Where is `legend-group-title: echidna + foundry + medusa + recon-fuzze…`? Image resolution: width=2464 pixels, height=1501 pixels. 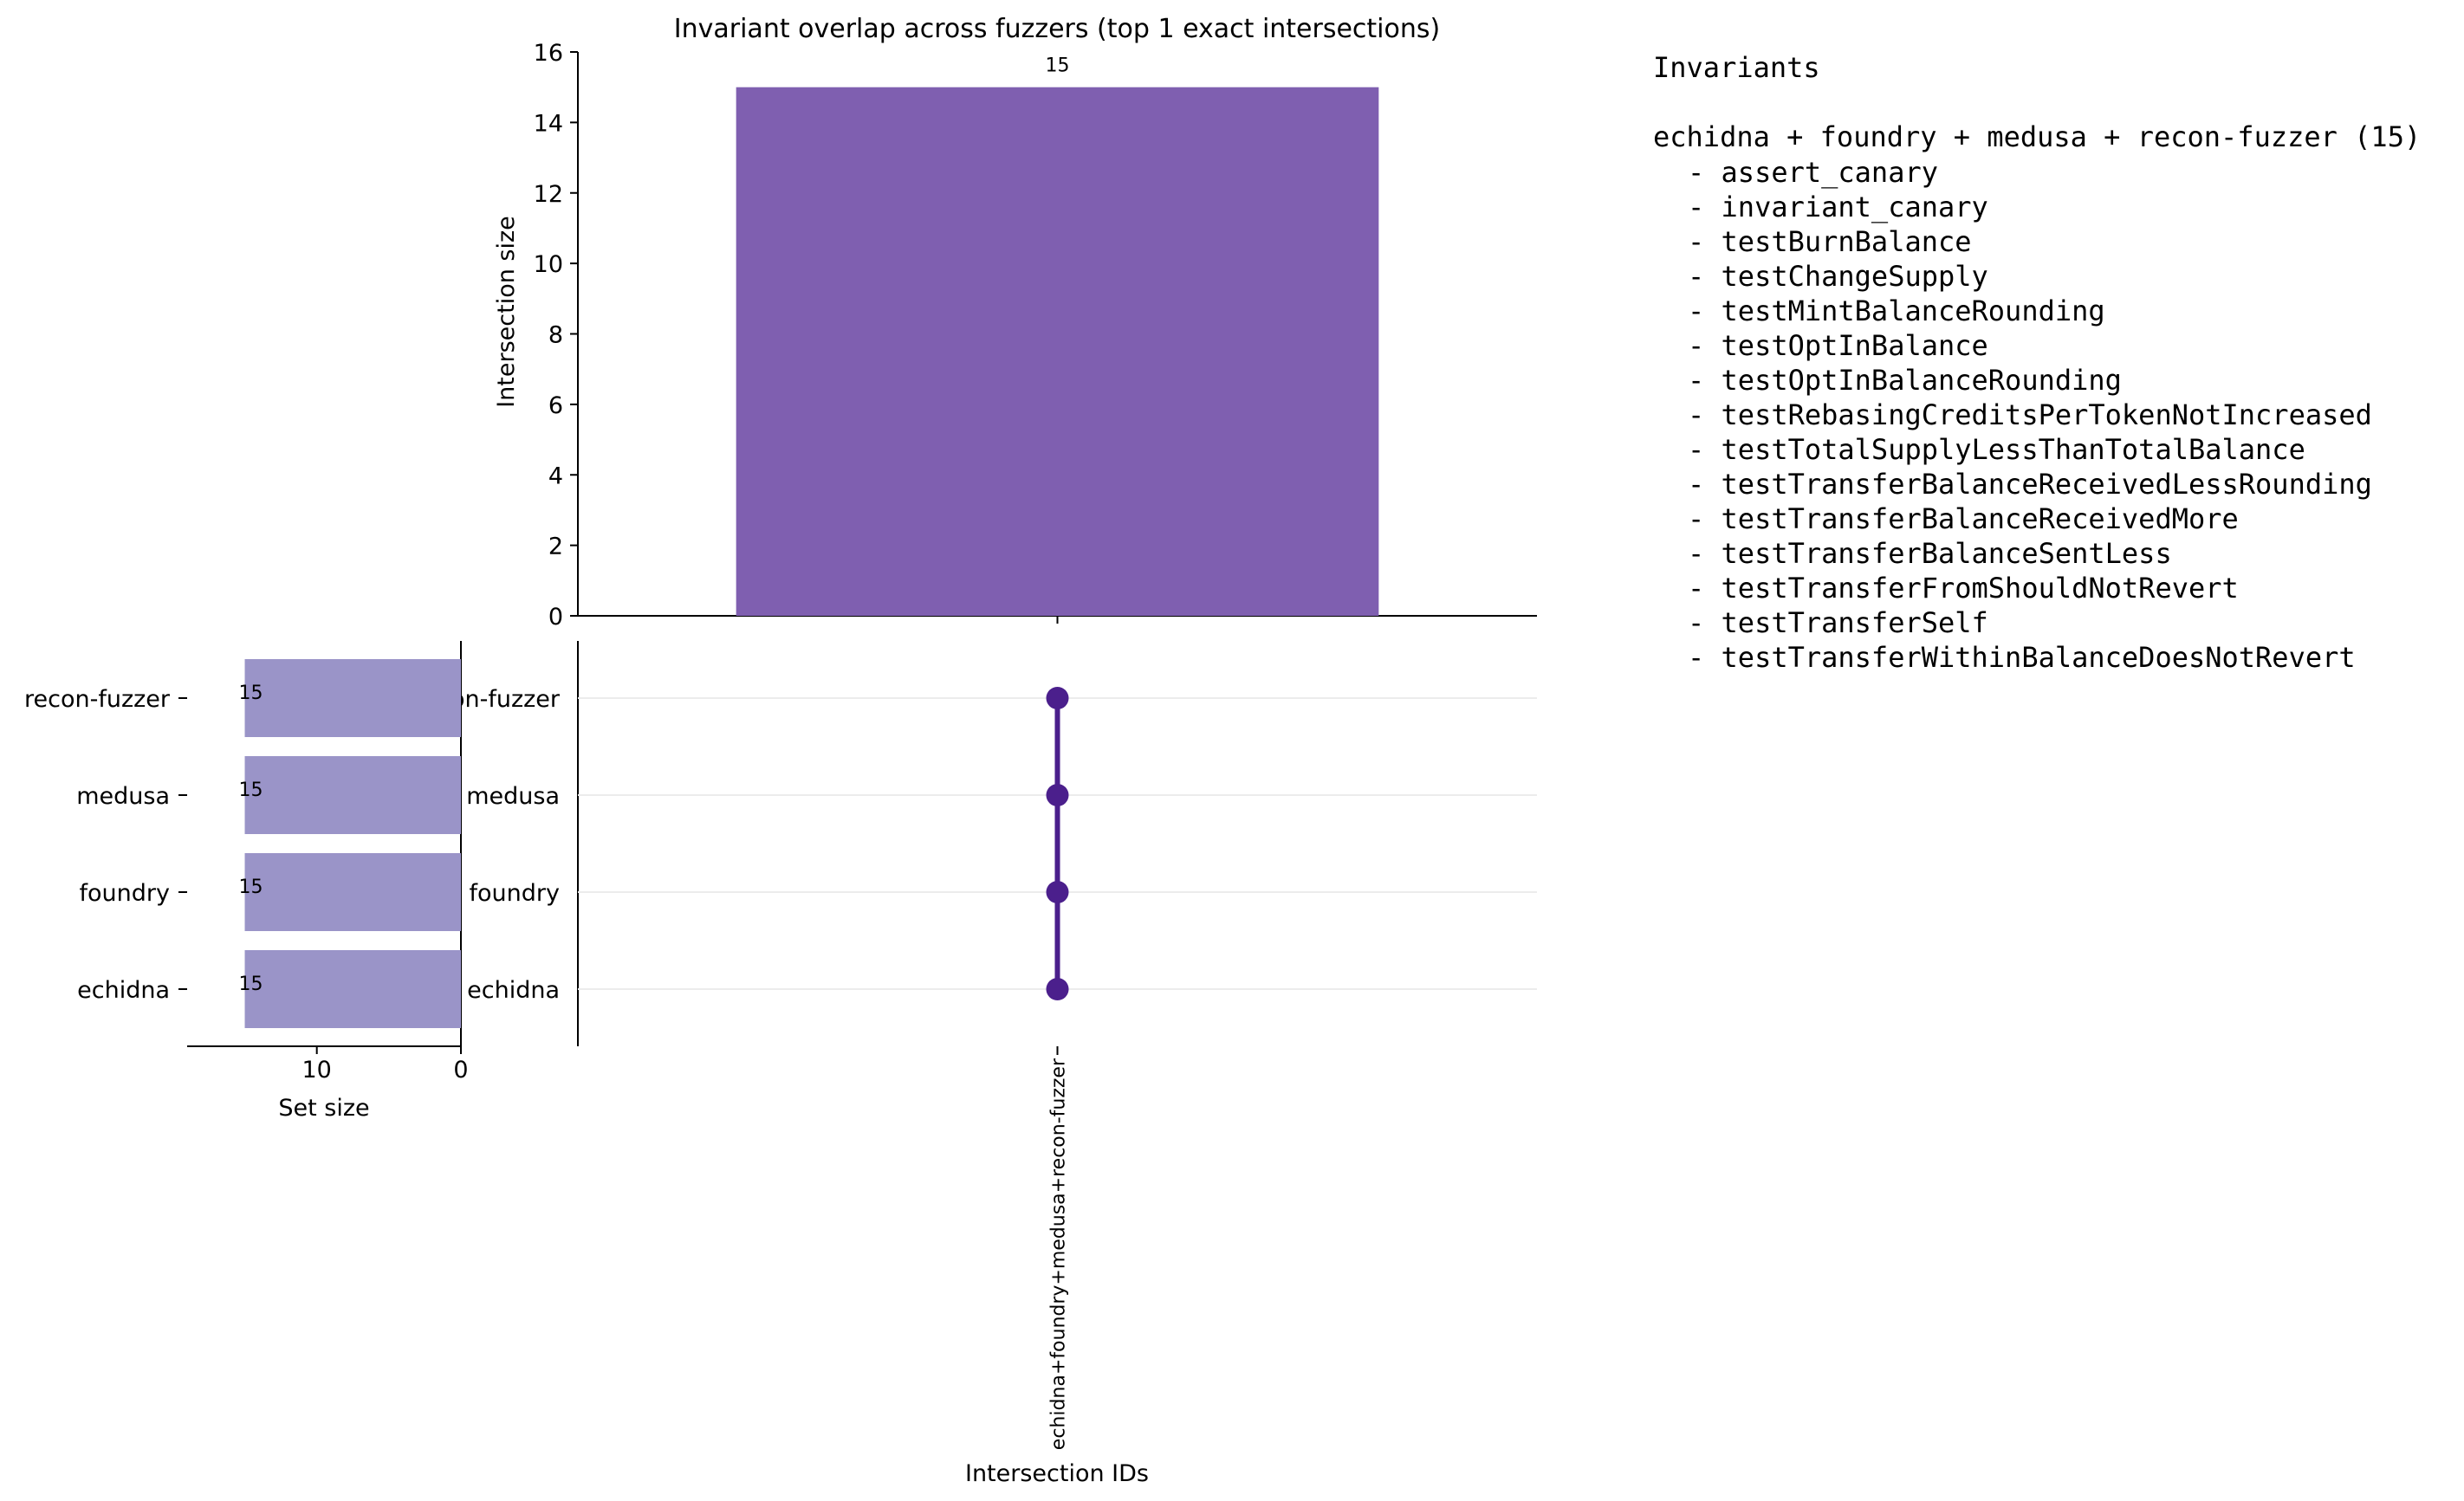 legend-group-title: echidna + foundry + medusa + recon-fuzze… is located at coordinates (2037, 136).